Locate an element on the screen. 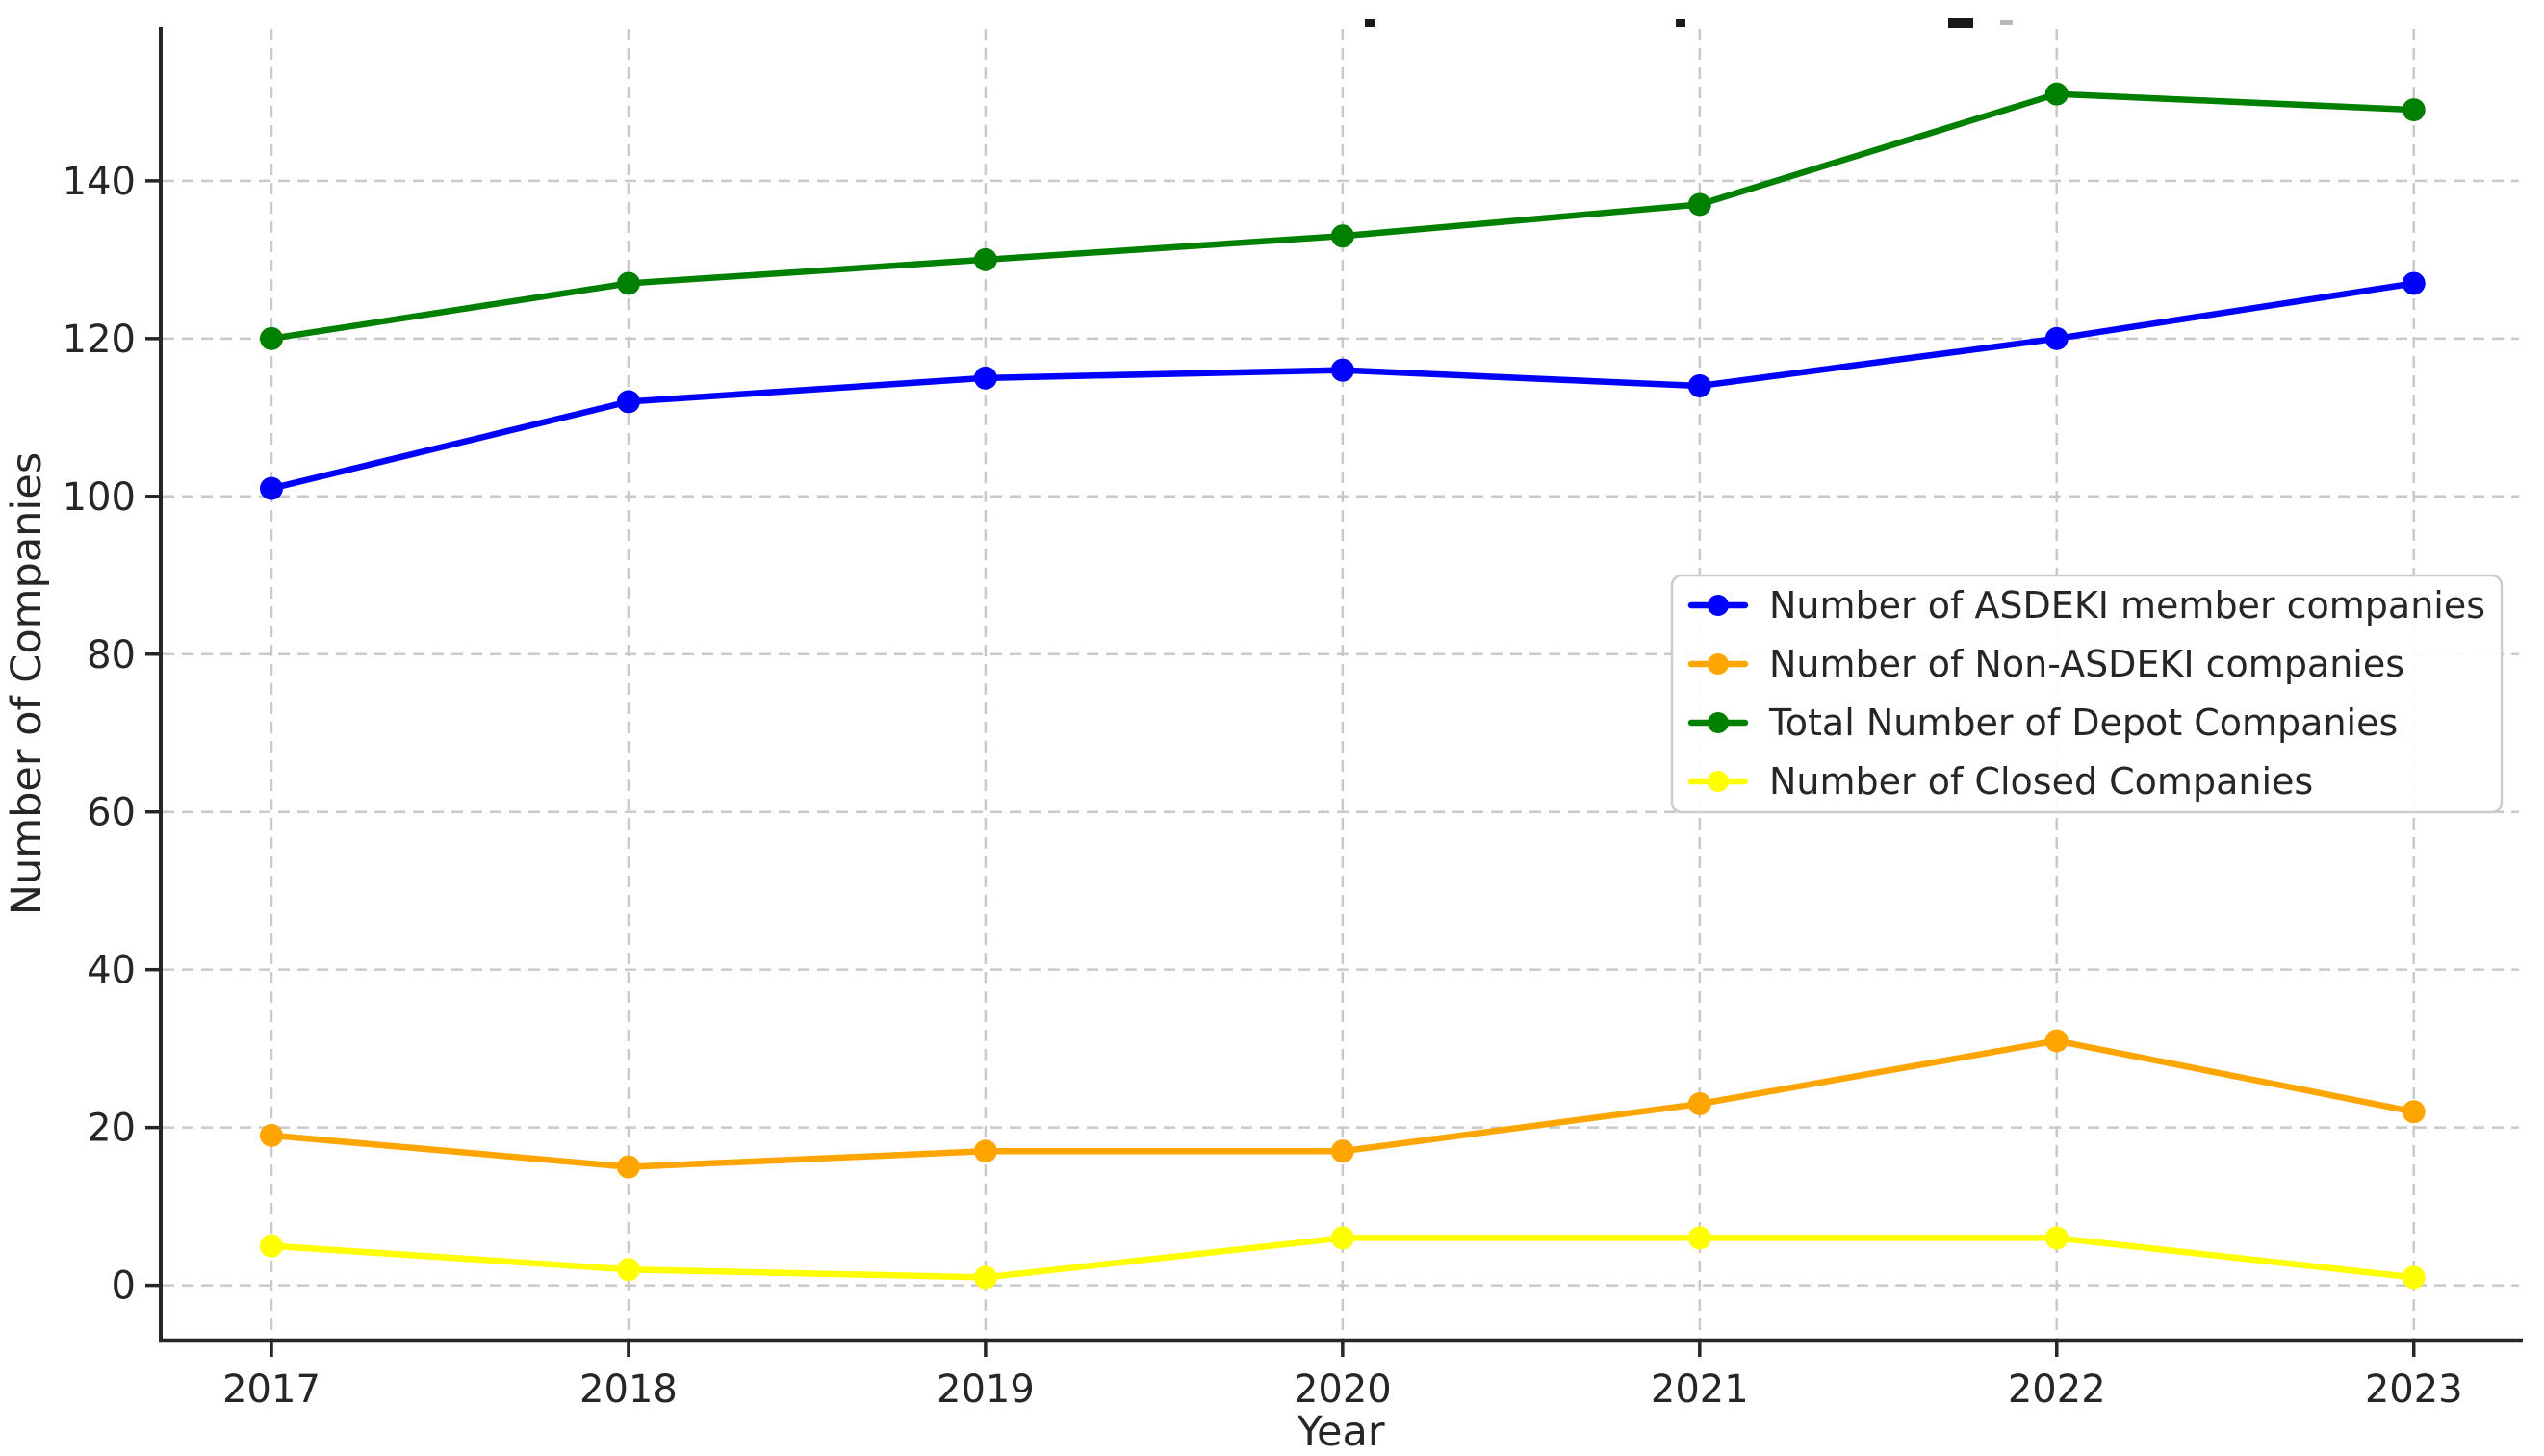 The width and height of the screenshot is (2544, 1456). legend-label: Total Number of Depot Companies is located at coordinates (2083, 723).